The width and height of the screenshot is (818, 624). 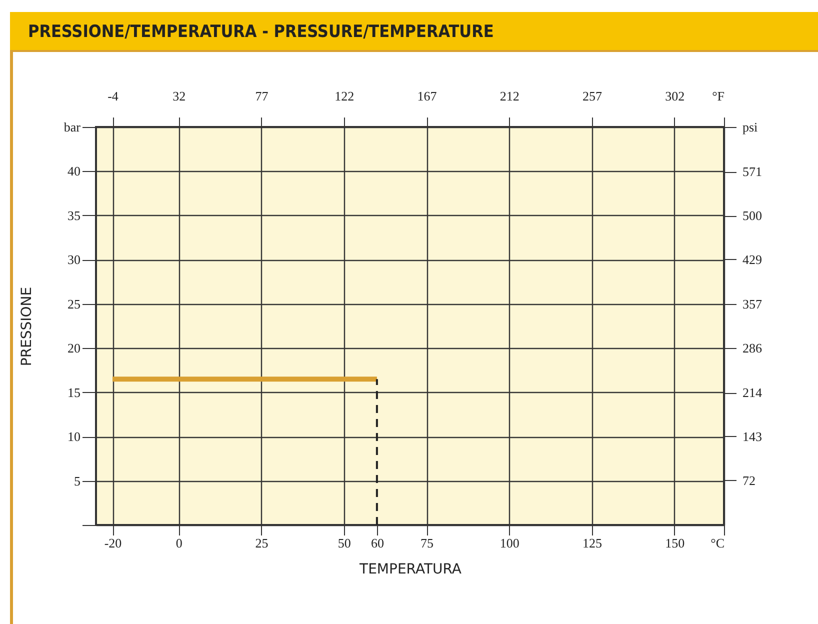 I want to click on x2-tick-label: 302, so click(x=675, y=96).